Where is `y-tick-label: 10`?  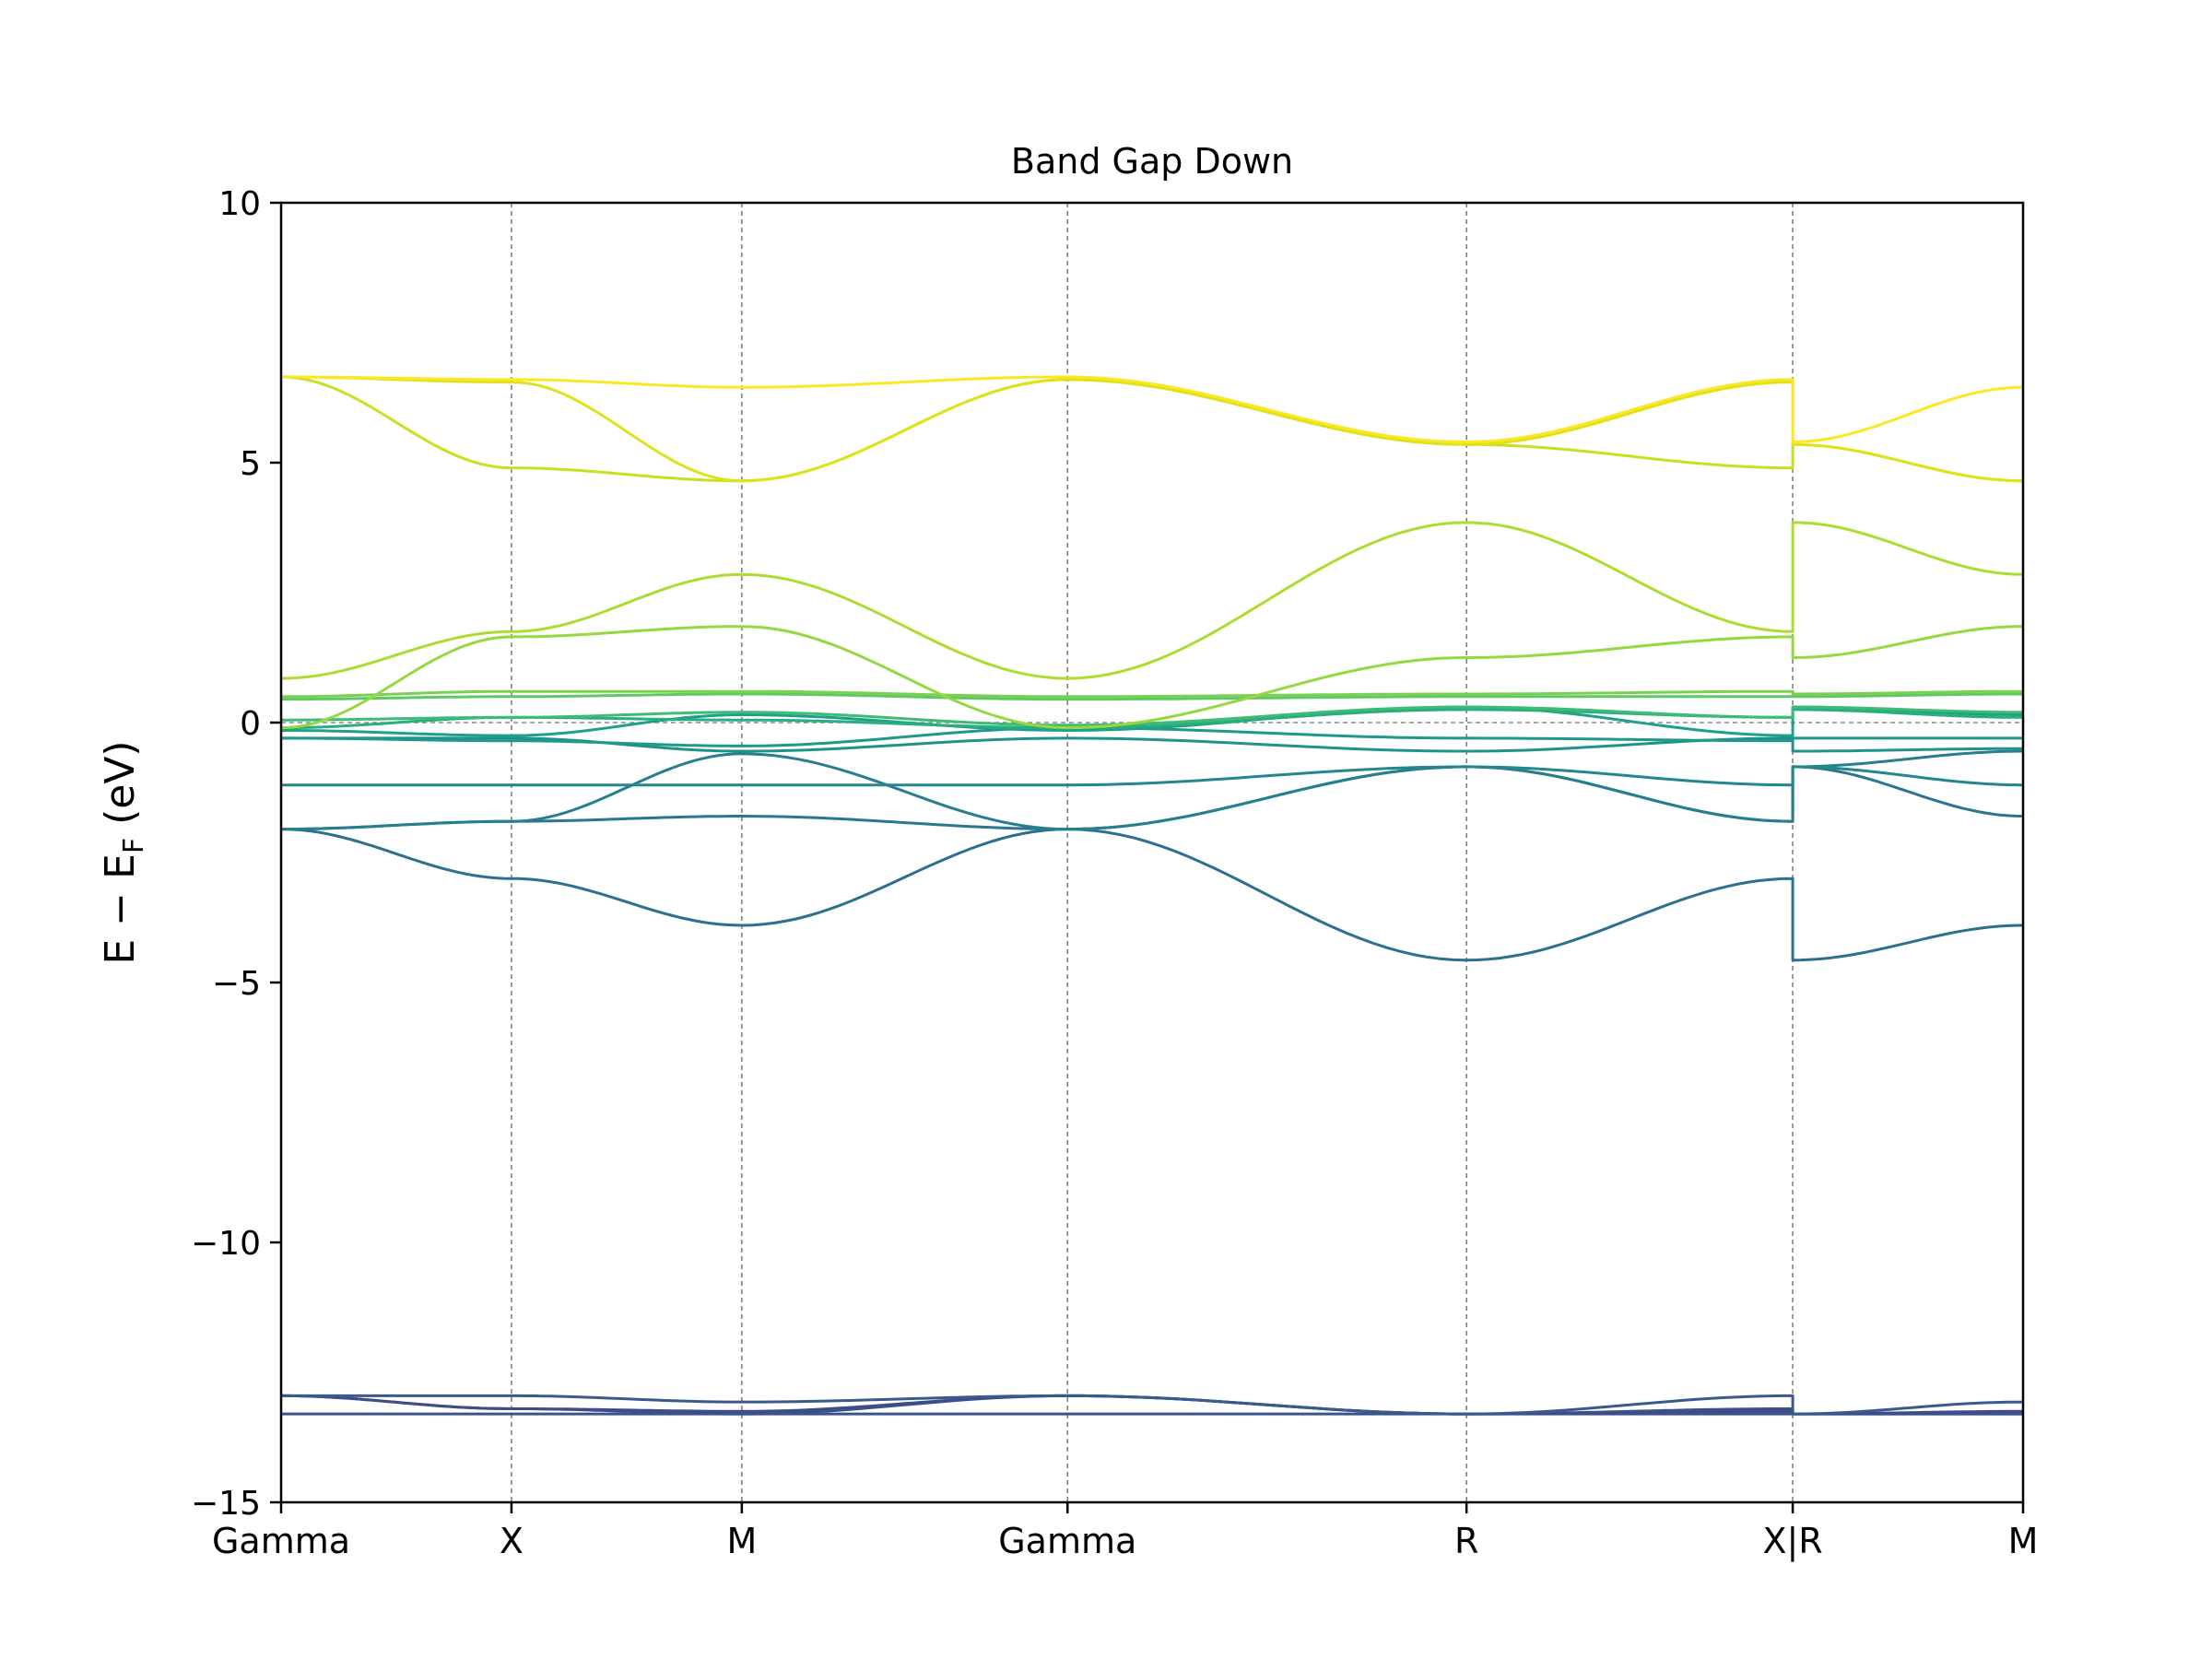 y-tick-label: 10 is located at coordinates (239, 204).